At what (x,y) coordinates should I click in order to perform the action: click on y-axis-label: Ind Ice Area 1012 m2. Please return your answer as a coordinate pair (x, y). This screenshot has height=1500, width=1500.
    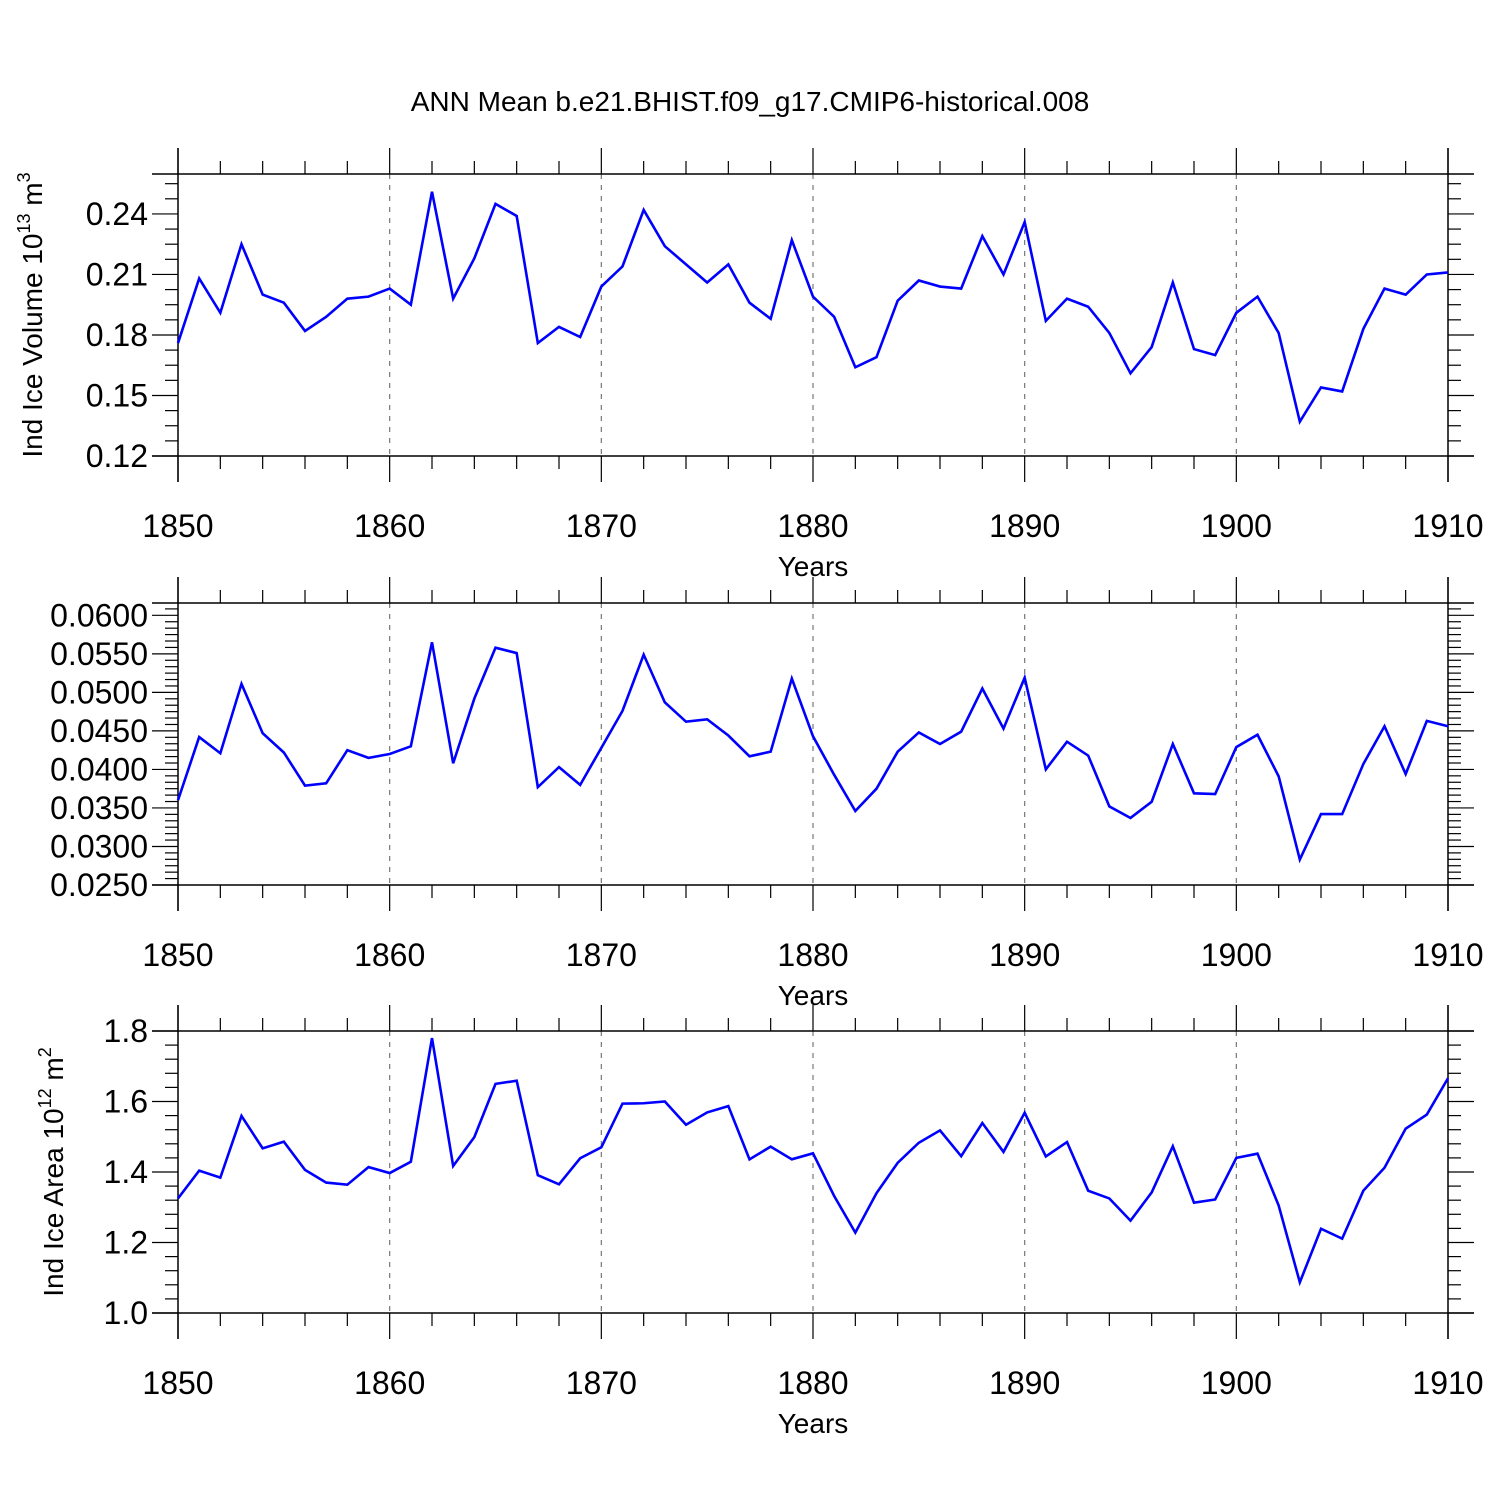
    Looking at the image, I should click on (52, 1172).